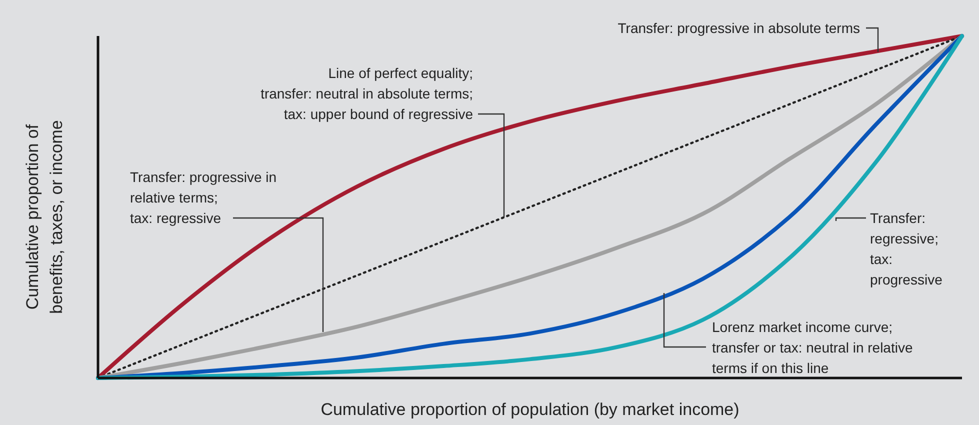  What do you see at coordinates (367, 93) in the screenshot?
I see `annotation: Line of perfect equality; transfer: neutral in absolute terms; tax: upper bound of regressive` at bounding box center [367, 93].